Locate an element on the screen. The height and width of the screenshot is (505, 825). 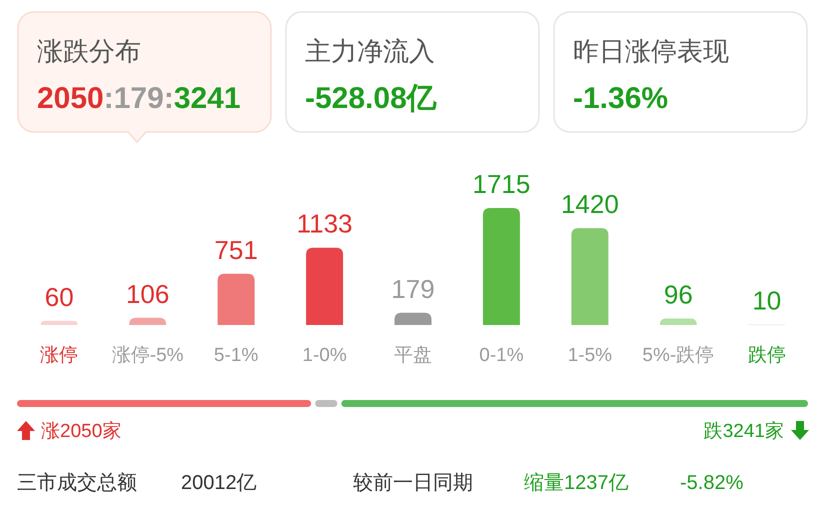
text: 涨跌分布 is located at coordinates (89, 51).